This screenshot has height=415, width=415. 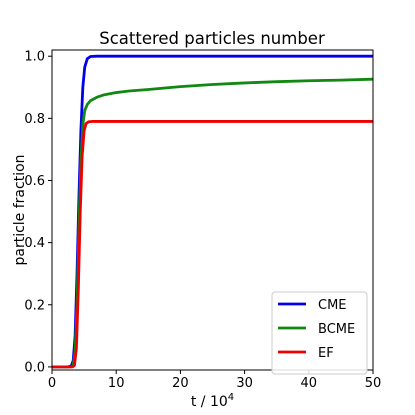 What do you see at coordinates (336, 329) in the screenshot?
I see `legend-label-bcme: BCME` at bounding box center [336, 329].